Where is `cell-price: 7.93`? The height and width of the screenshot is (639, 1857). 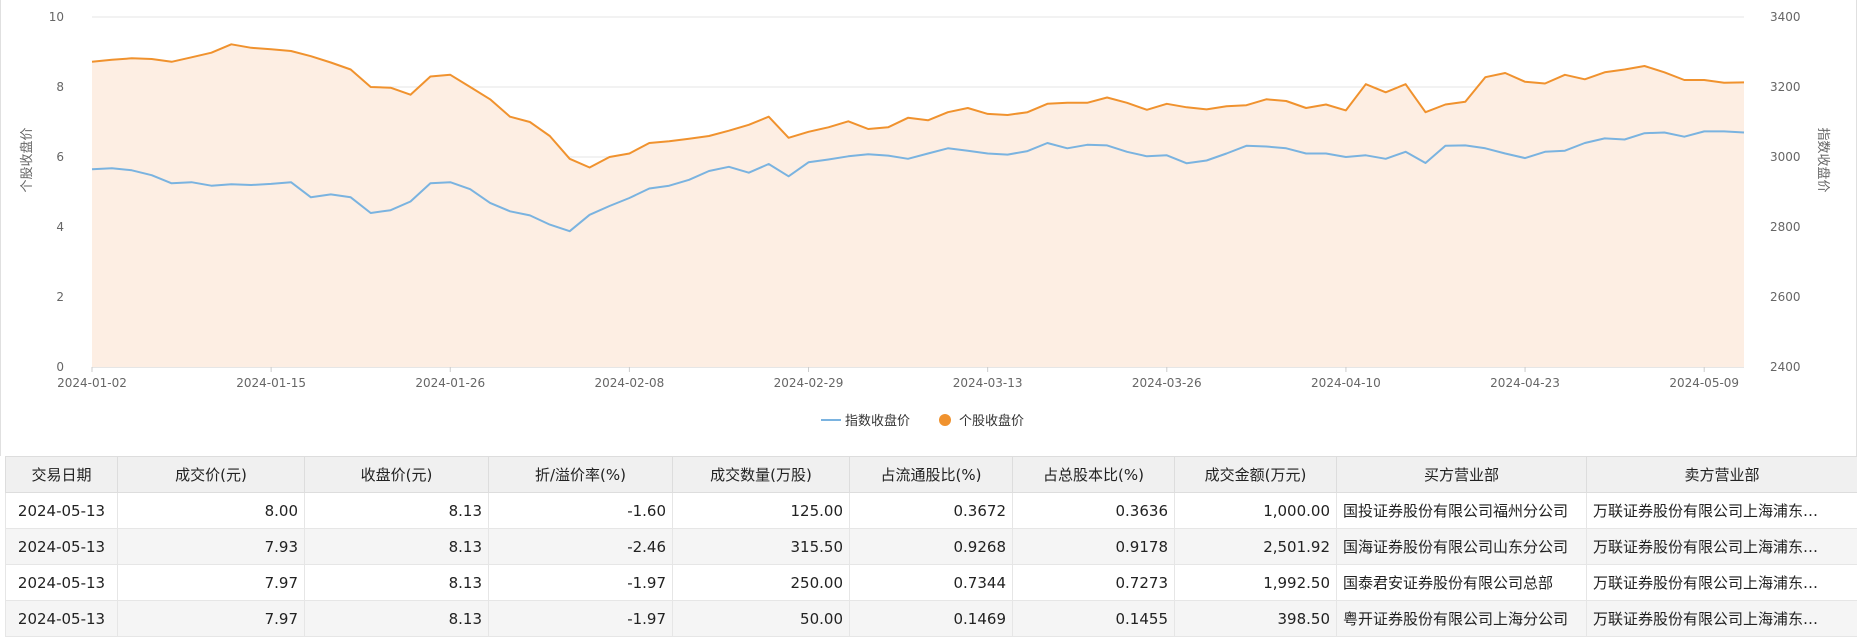
cell-price: 7.93 is located at coordinates (211, 546).